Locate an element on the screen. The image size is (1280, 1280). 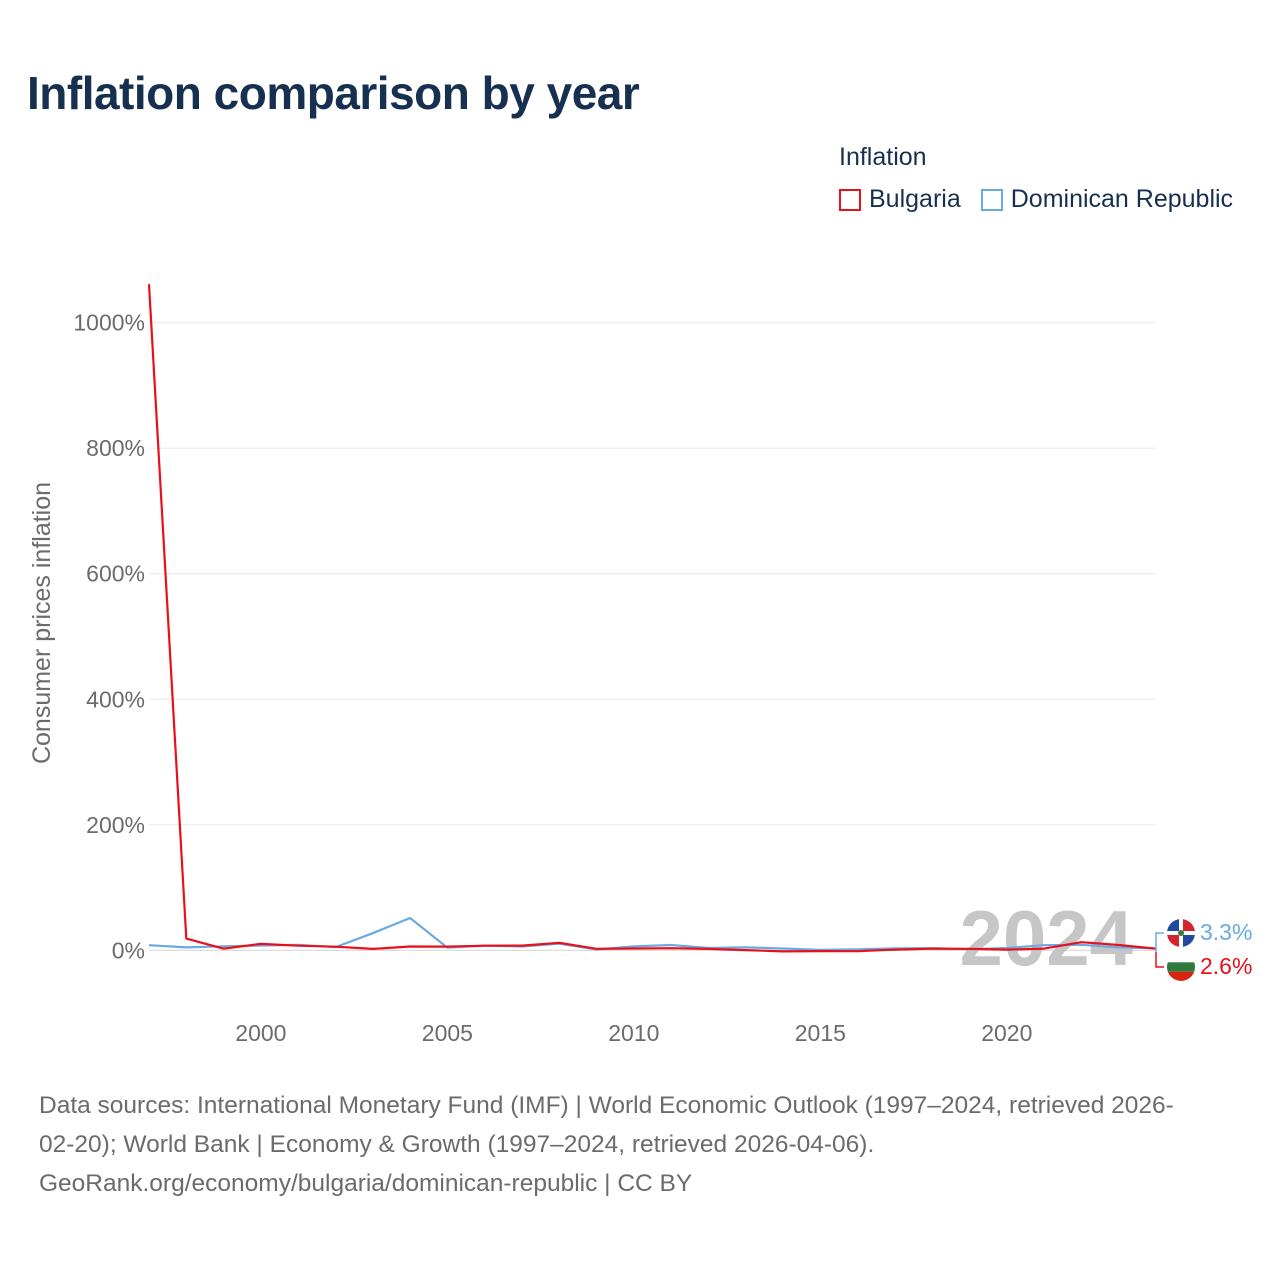
y-tick-label: 0% is located at coordinates (128, 950).